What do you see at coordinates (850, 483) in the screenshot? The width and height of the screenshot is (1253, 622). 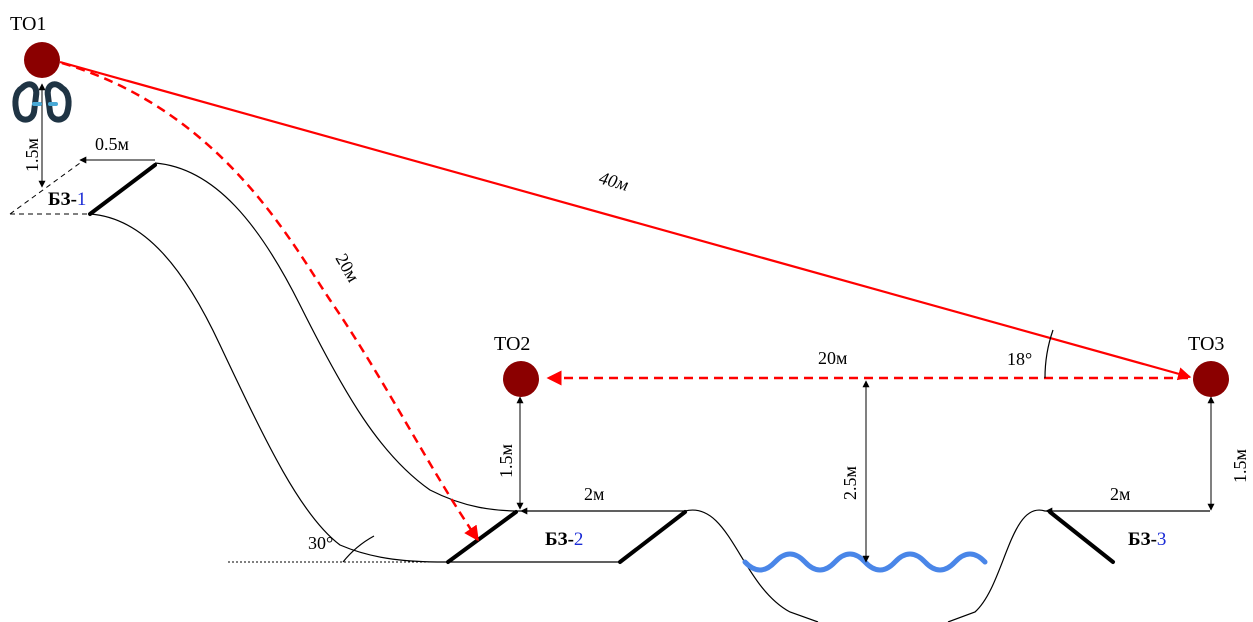 I see `h-water-label: 2.5м` at bounding box center [850, 483].